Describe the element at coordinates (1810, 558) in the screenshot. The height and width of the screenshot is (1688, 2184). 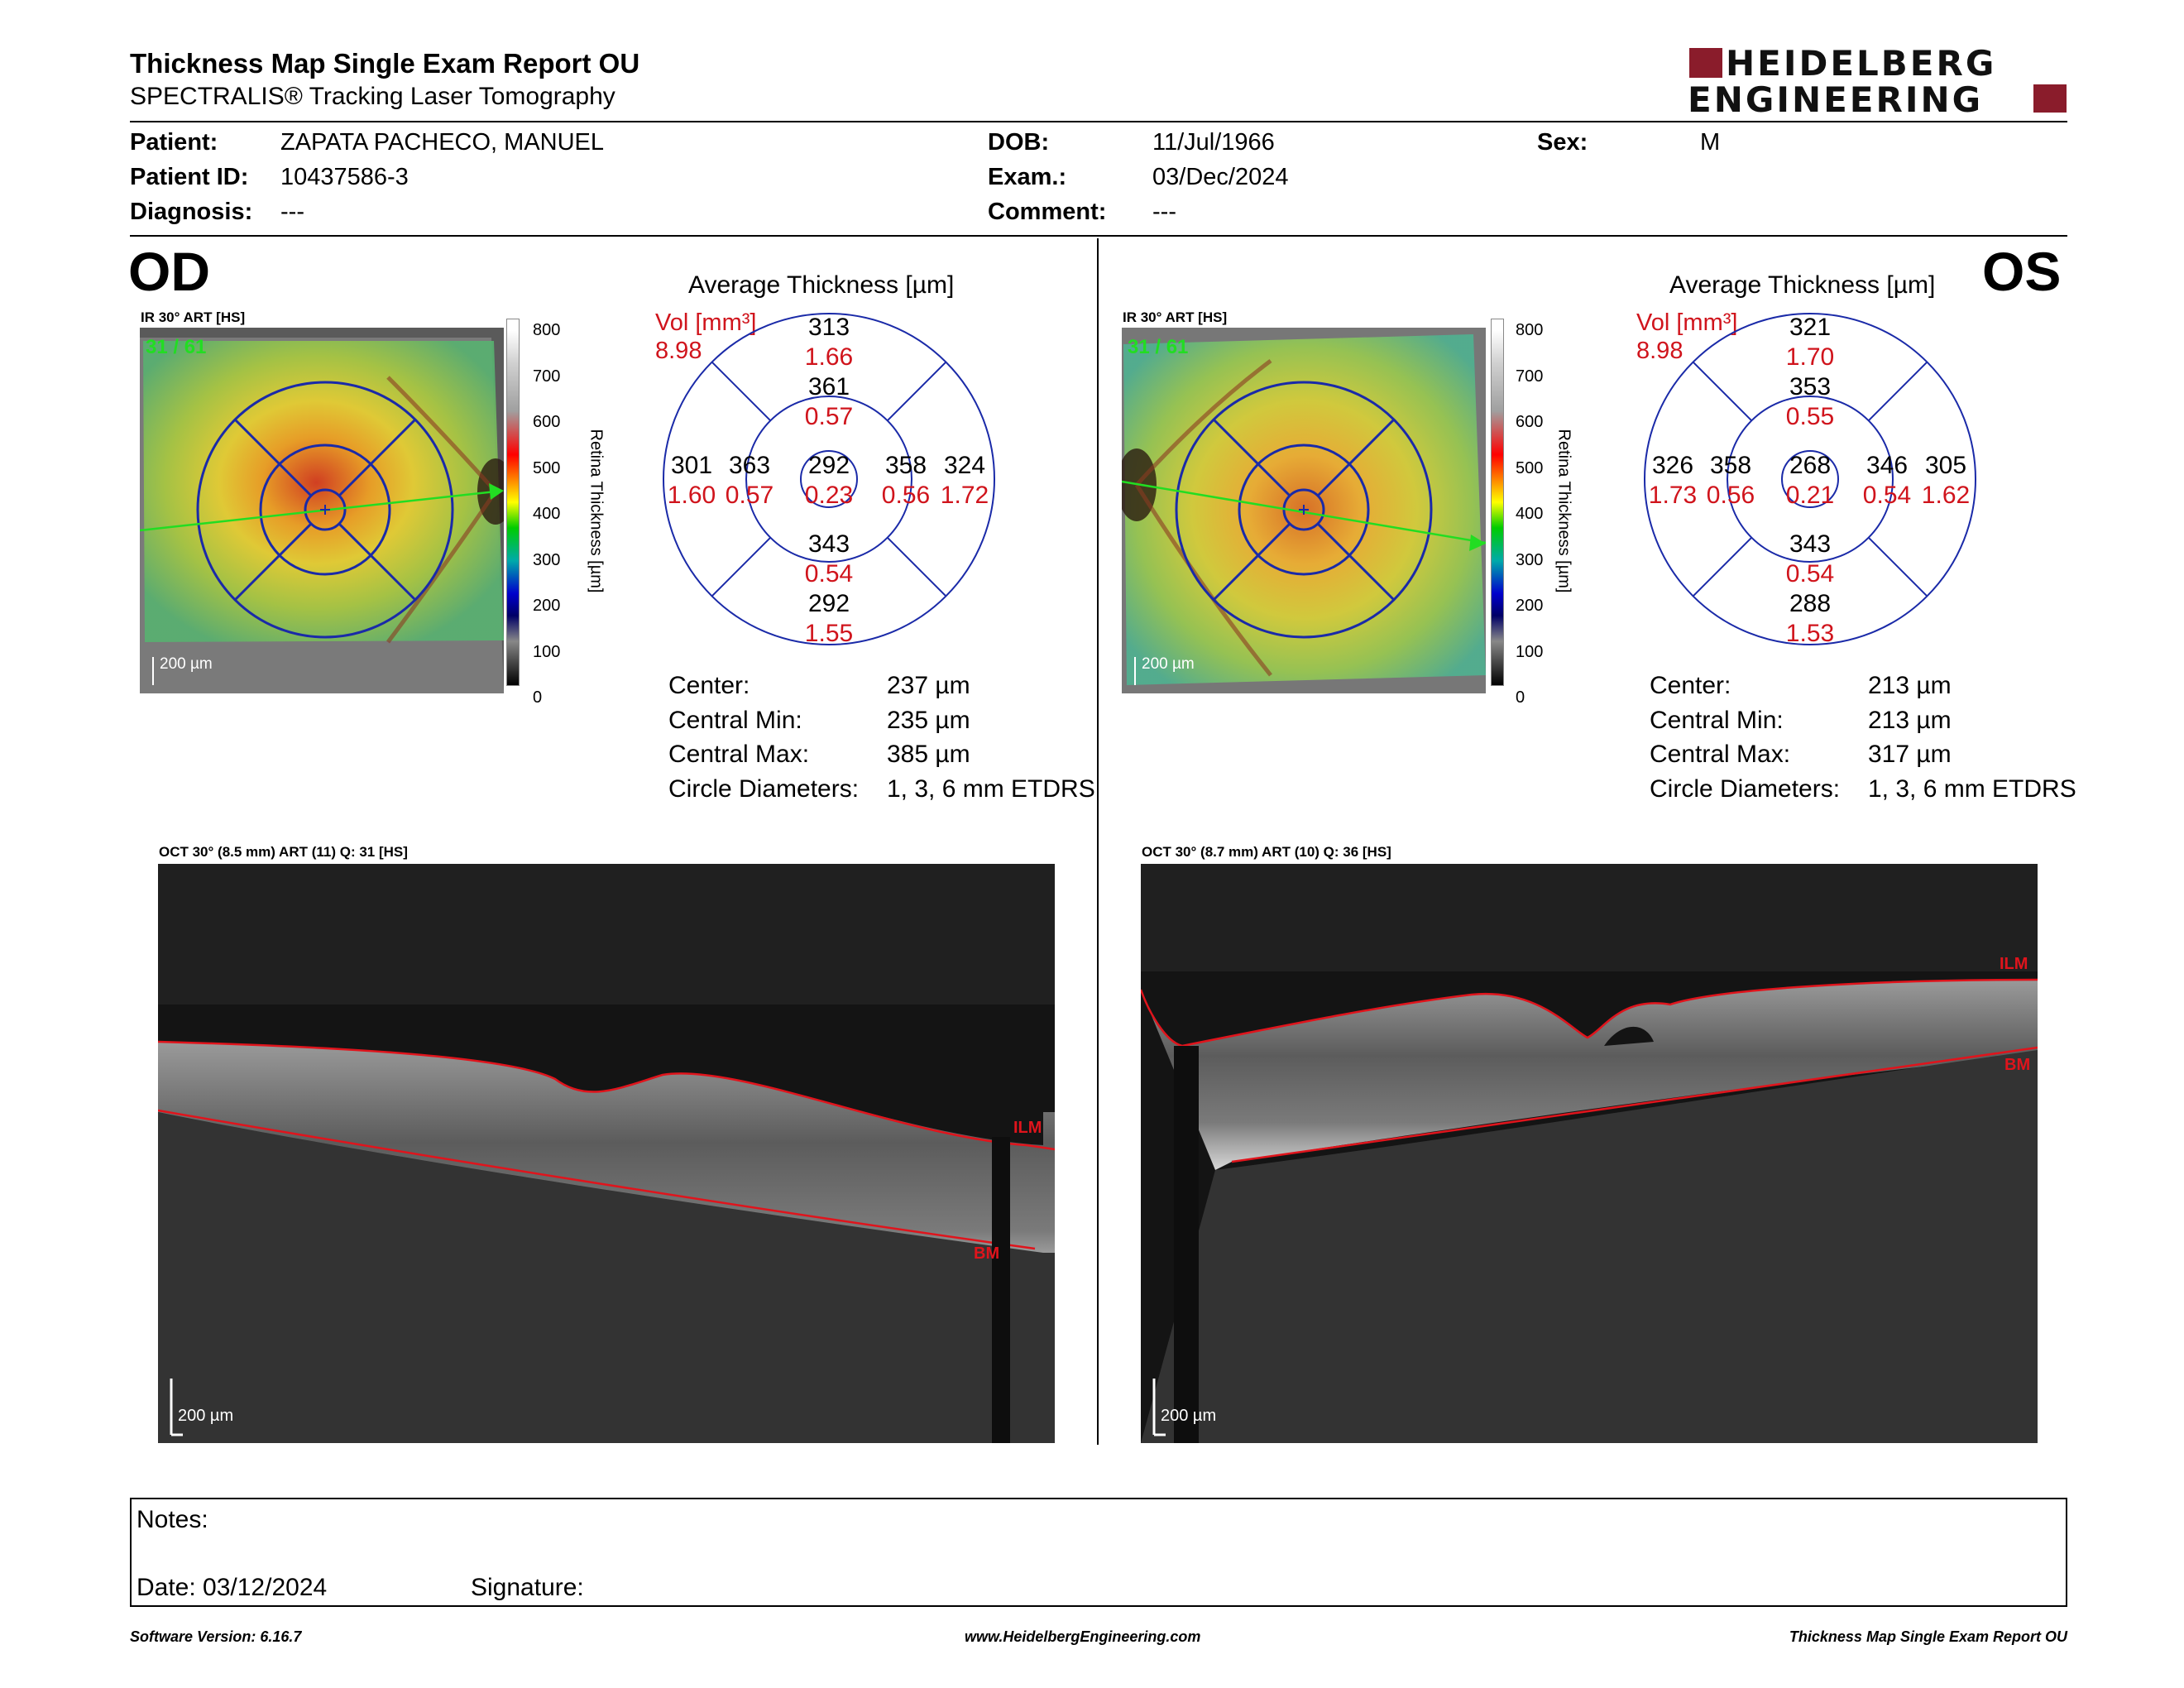
I see `os-inner-inferior: 343 0.54` at that location.